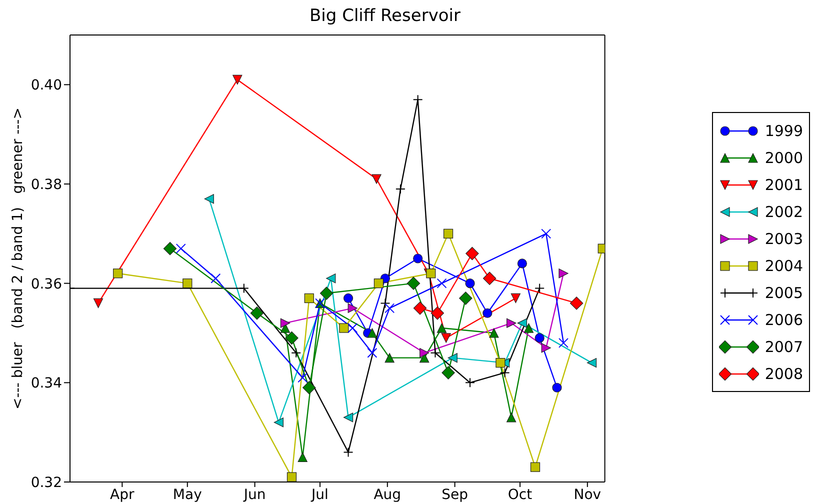 This screenshot has height=504, width=814. What do you see at coordinates (455, 494) in the screenshot?
I see `x-tick-label: Sep` at bounding box center [455, 494].